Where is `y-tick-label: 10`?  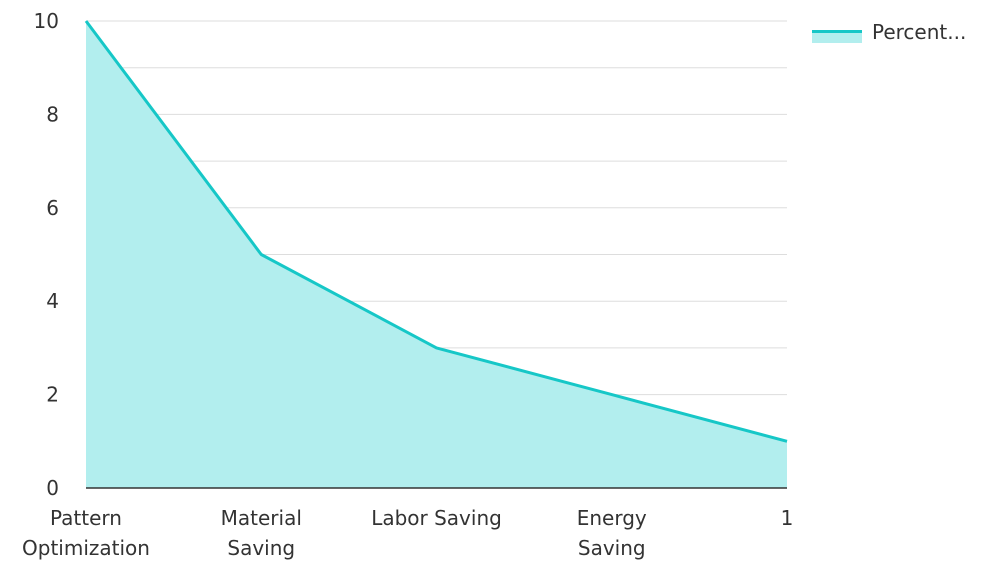 y-tick-label: 10 is located at coordinates (46, 21).